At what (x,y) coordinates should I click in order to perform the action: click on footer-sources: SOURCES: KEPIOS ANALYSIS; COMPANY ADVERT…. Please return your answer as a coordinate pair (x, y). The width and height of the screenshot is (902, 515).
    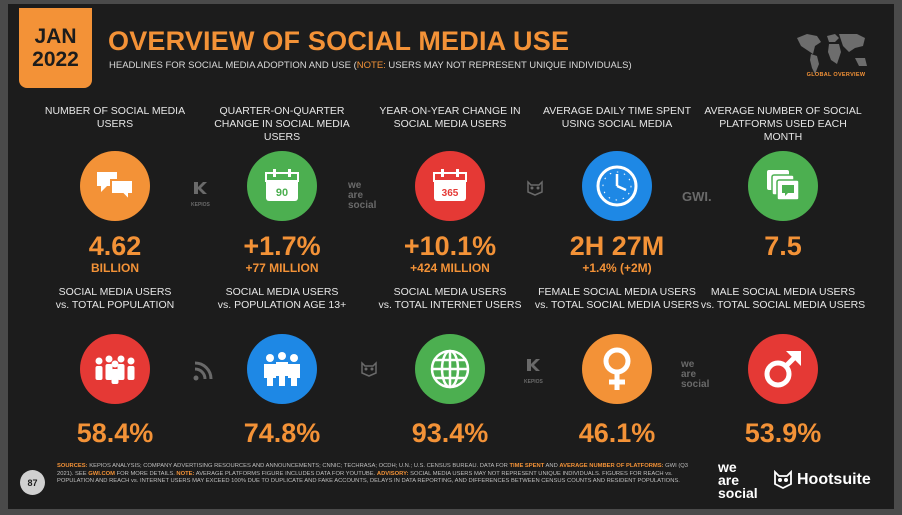
    Looking at the image, I should click on (373, 474).